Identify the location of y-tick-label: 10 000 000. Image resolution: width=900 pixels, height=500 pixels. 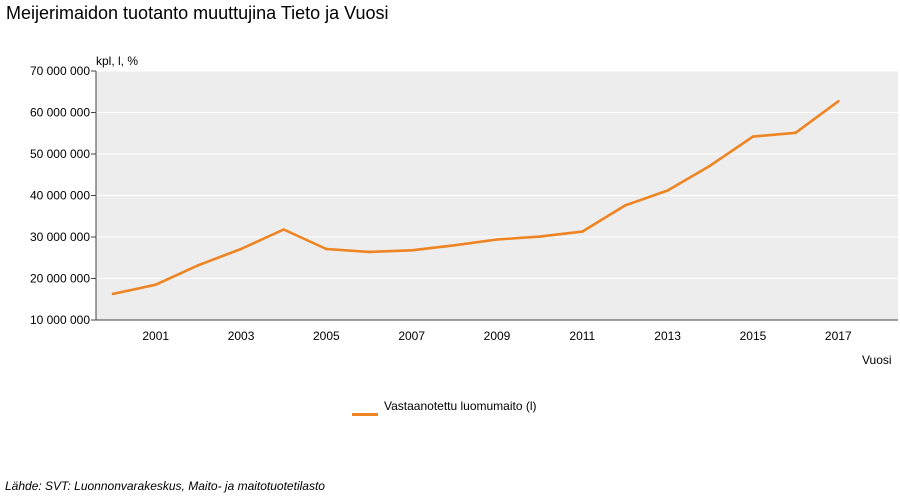
(60, 320).